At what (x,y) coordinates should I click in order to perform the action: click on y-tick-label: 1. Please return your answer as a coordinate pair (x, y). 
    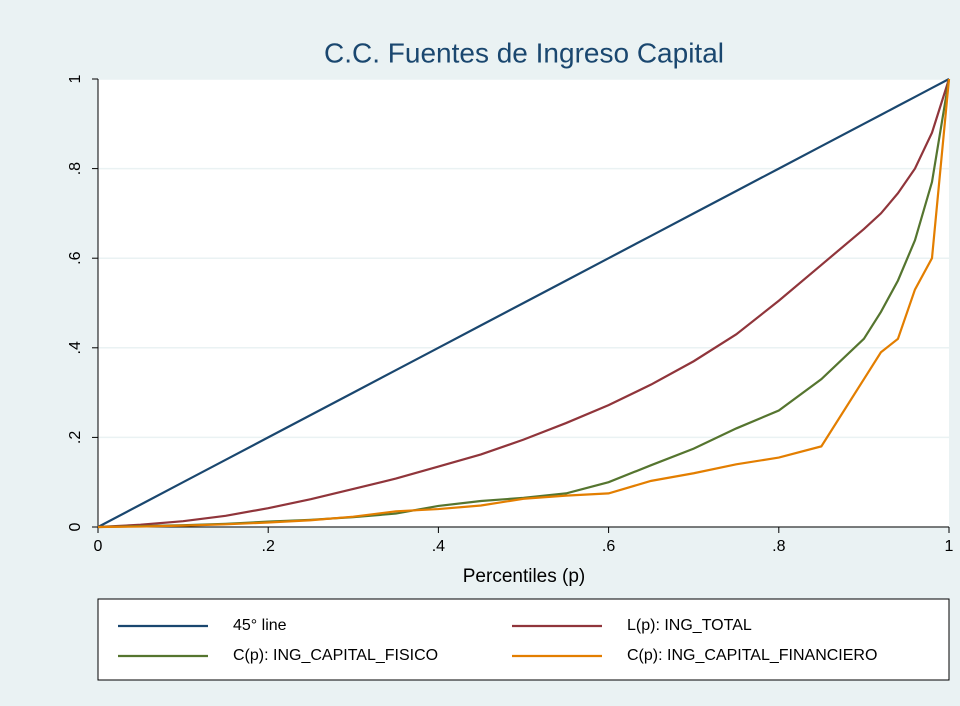
    Looking at the image, I should click on (75, 78).